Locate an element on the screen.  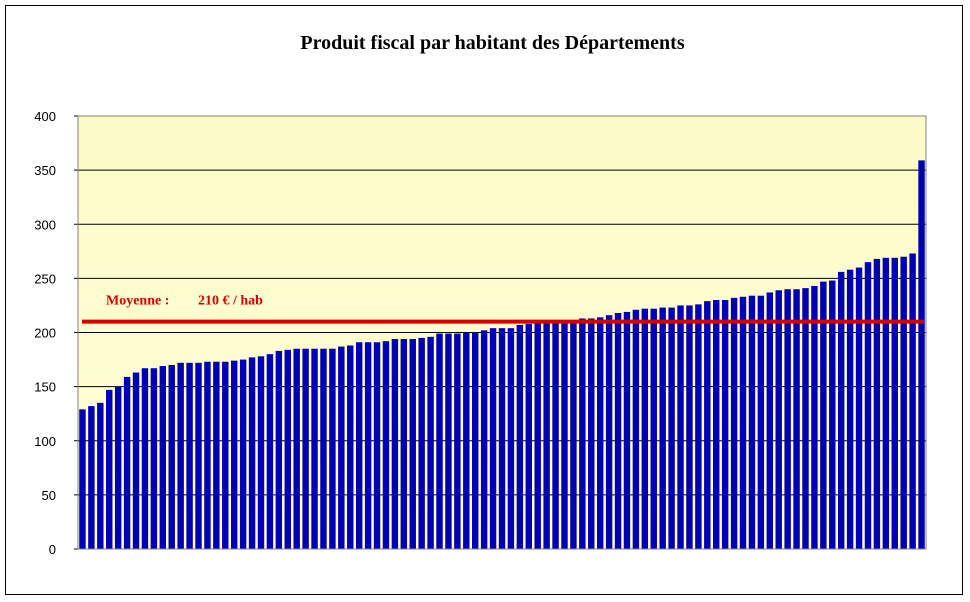
y-tick-label: 150 is located at coordinates (45, 387).